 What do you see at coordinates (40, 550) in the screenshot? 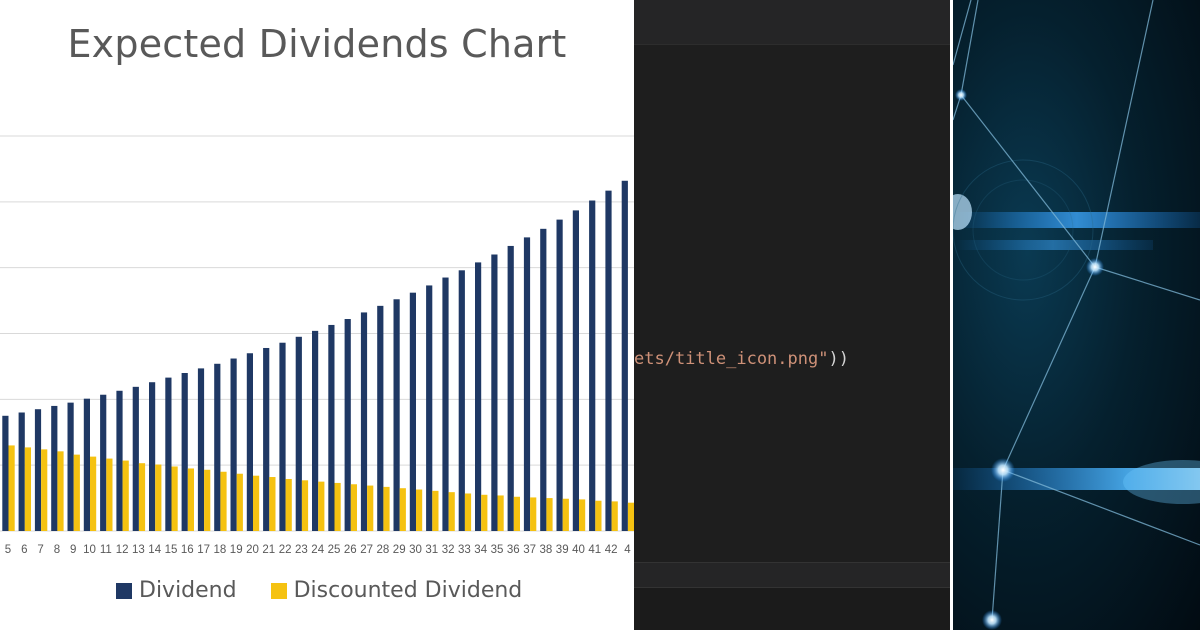
I see `x-tick-label: 7` at bounding box center [40, 550].